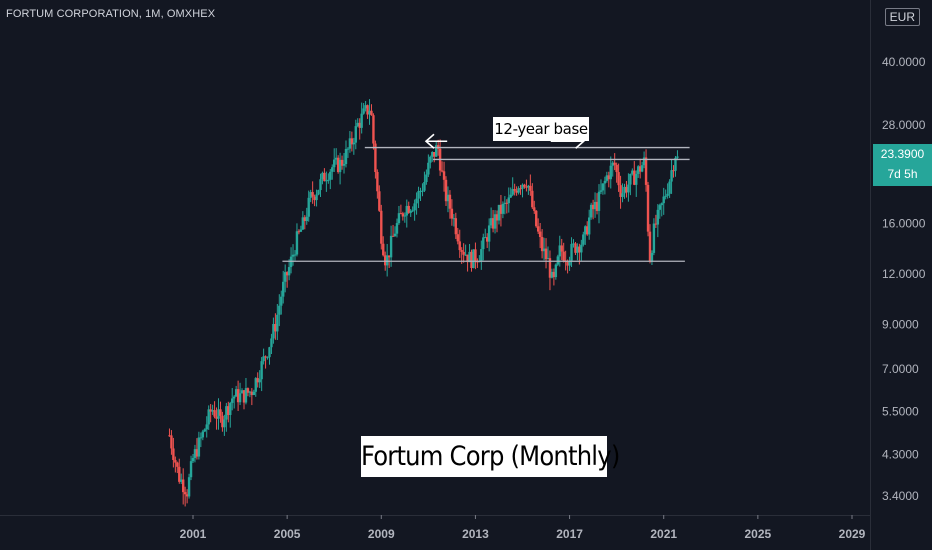 Image resolution: width=932 pixels, height=550 pixels. I want to click on time-tick-label: 2009, so click(381, 534).